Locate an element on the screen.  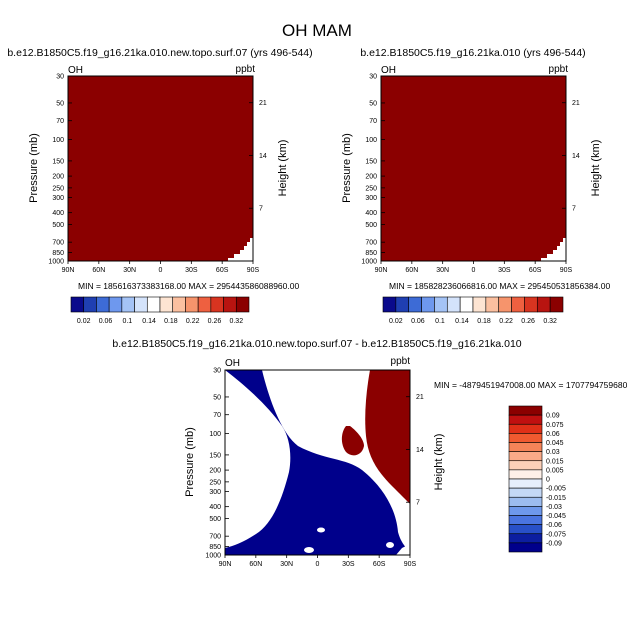
panel-2-surface-gap is located at coordinates (553, 249).